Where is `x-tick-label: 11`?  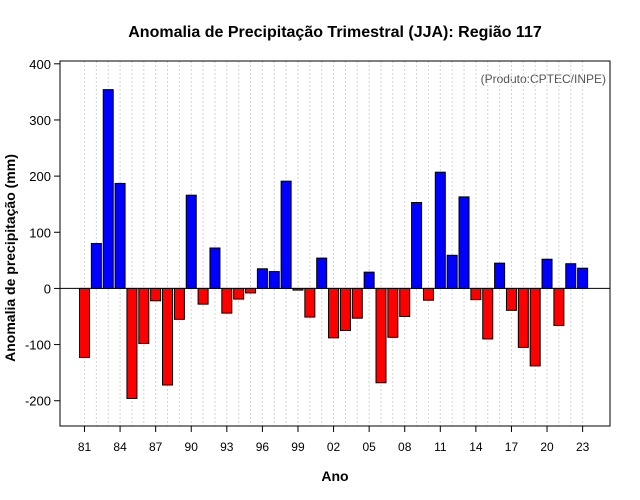 x-tick-label: 11 is located at coordinates (440, 447).